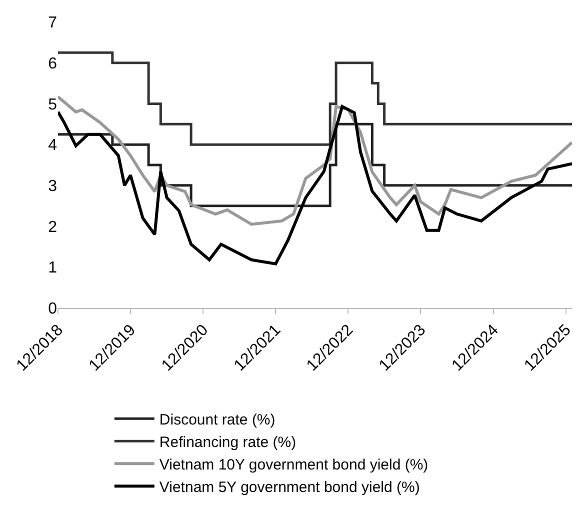  I want to click on y-tick-label: 2, so click(53, 227).